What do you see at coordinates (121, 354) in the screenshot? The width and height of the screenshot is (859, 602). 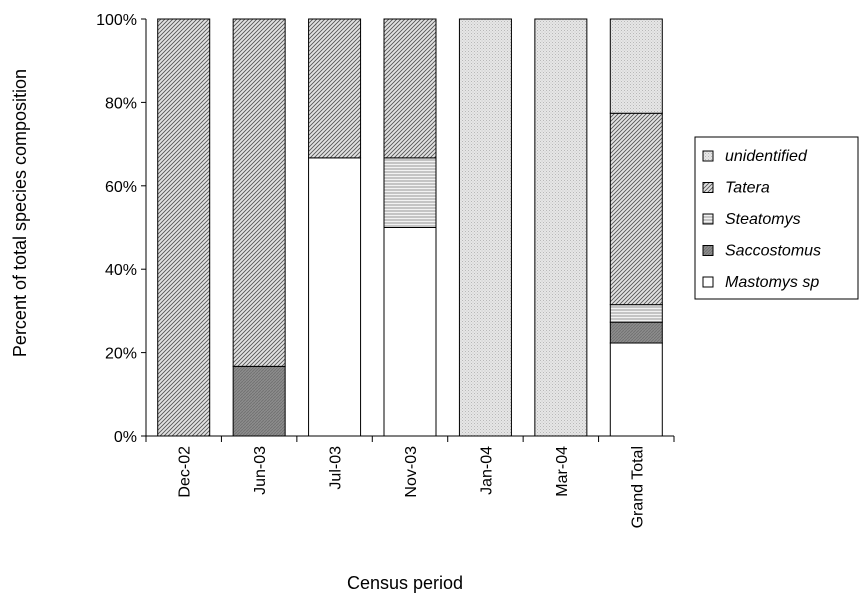 I see `y-tick-label: 20%` at bounding box center [121, 354].